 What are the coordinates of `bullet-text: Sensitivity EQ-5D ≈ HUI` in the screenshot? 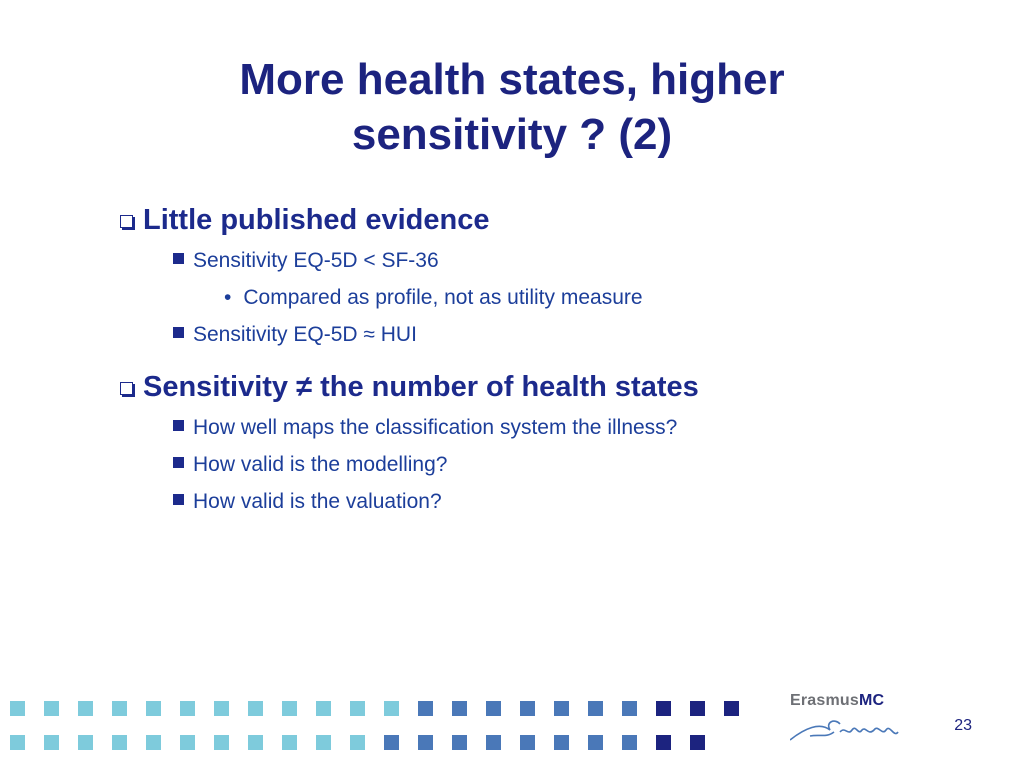 It's located at (305, 334).